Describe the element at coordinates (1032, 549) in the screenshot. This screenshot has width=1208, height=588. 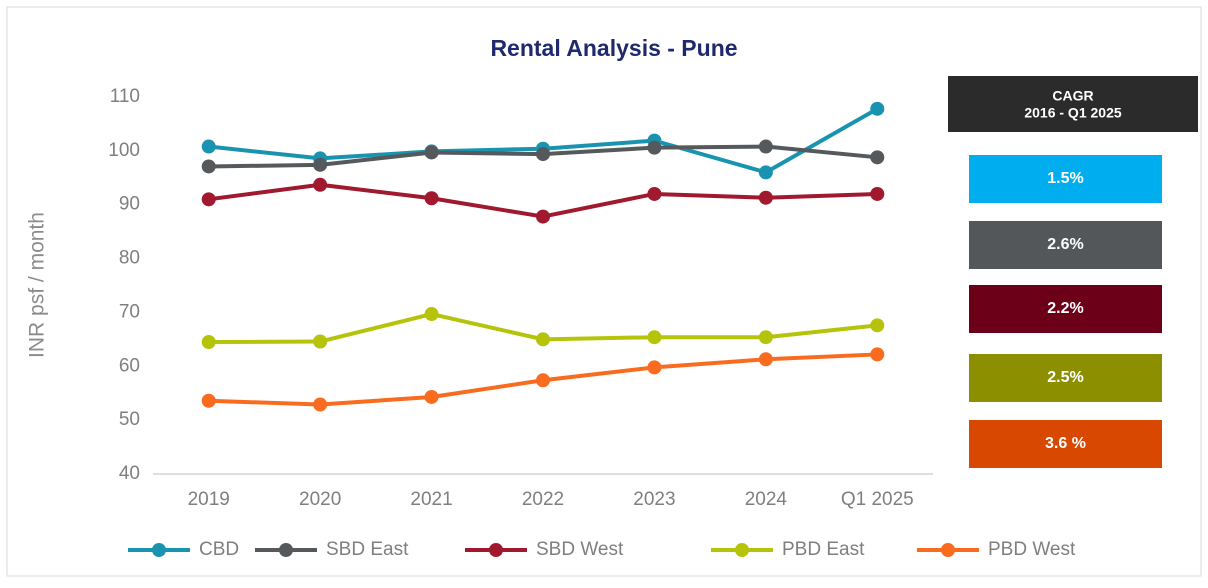
I see `legend-label: PBD West` at that location.